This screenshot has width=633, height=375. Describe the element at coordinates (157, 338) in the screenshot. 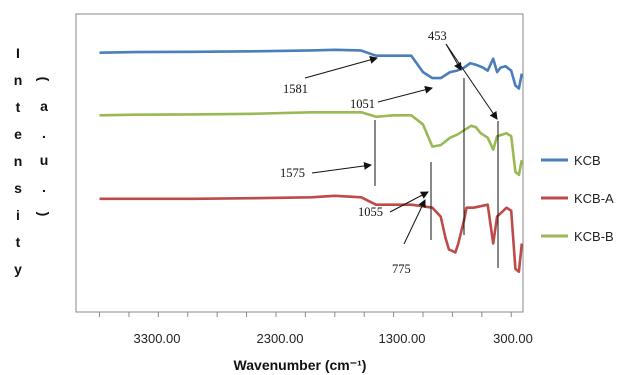

I see `x-tick-label-3300: 3300.00` at that location.